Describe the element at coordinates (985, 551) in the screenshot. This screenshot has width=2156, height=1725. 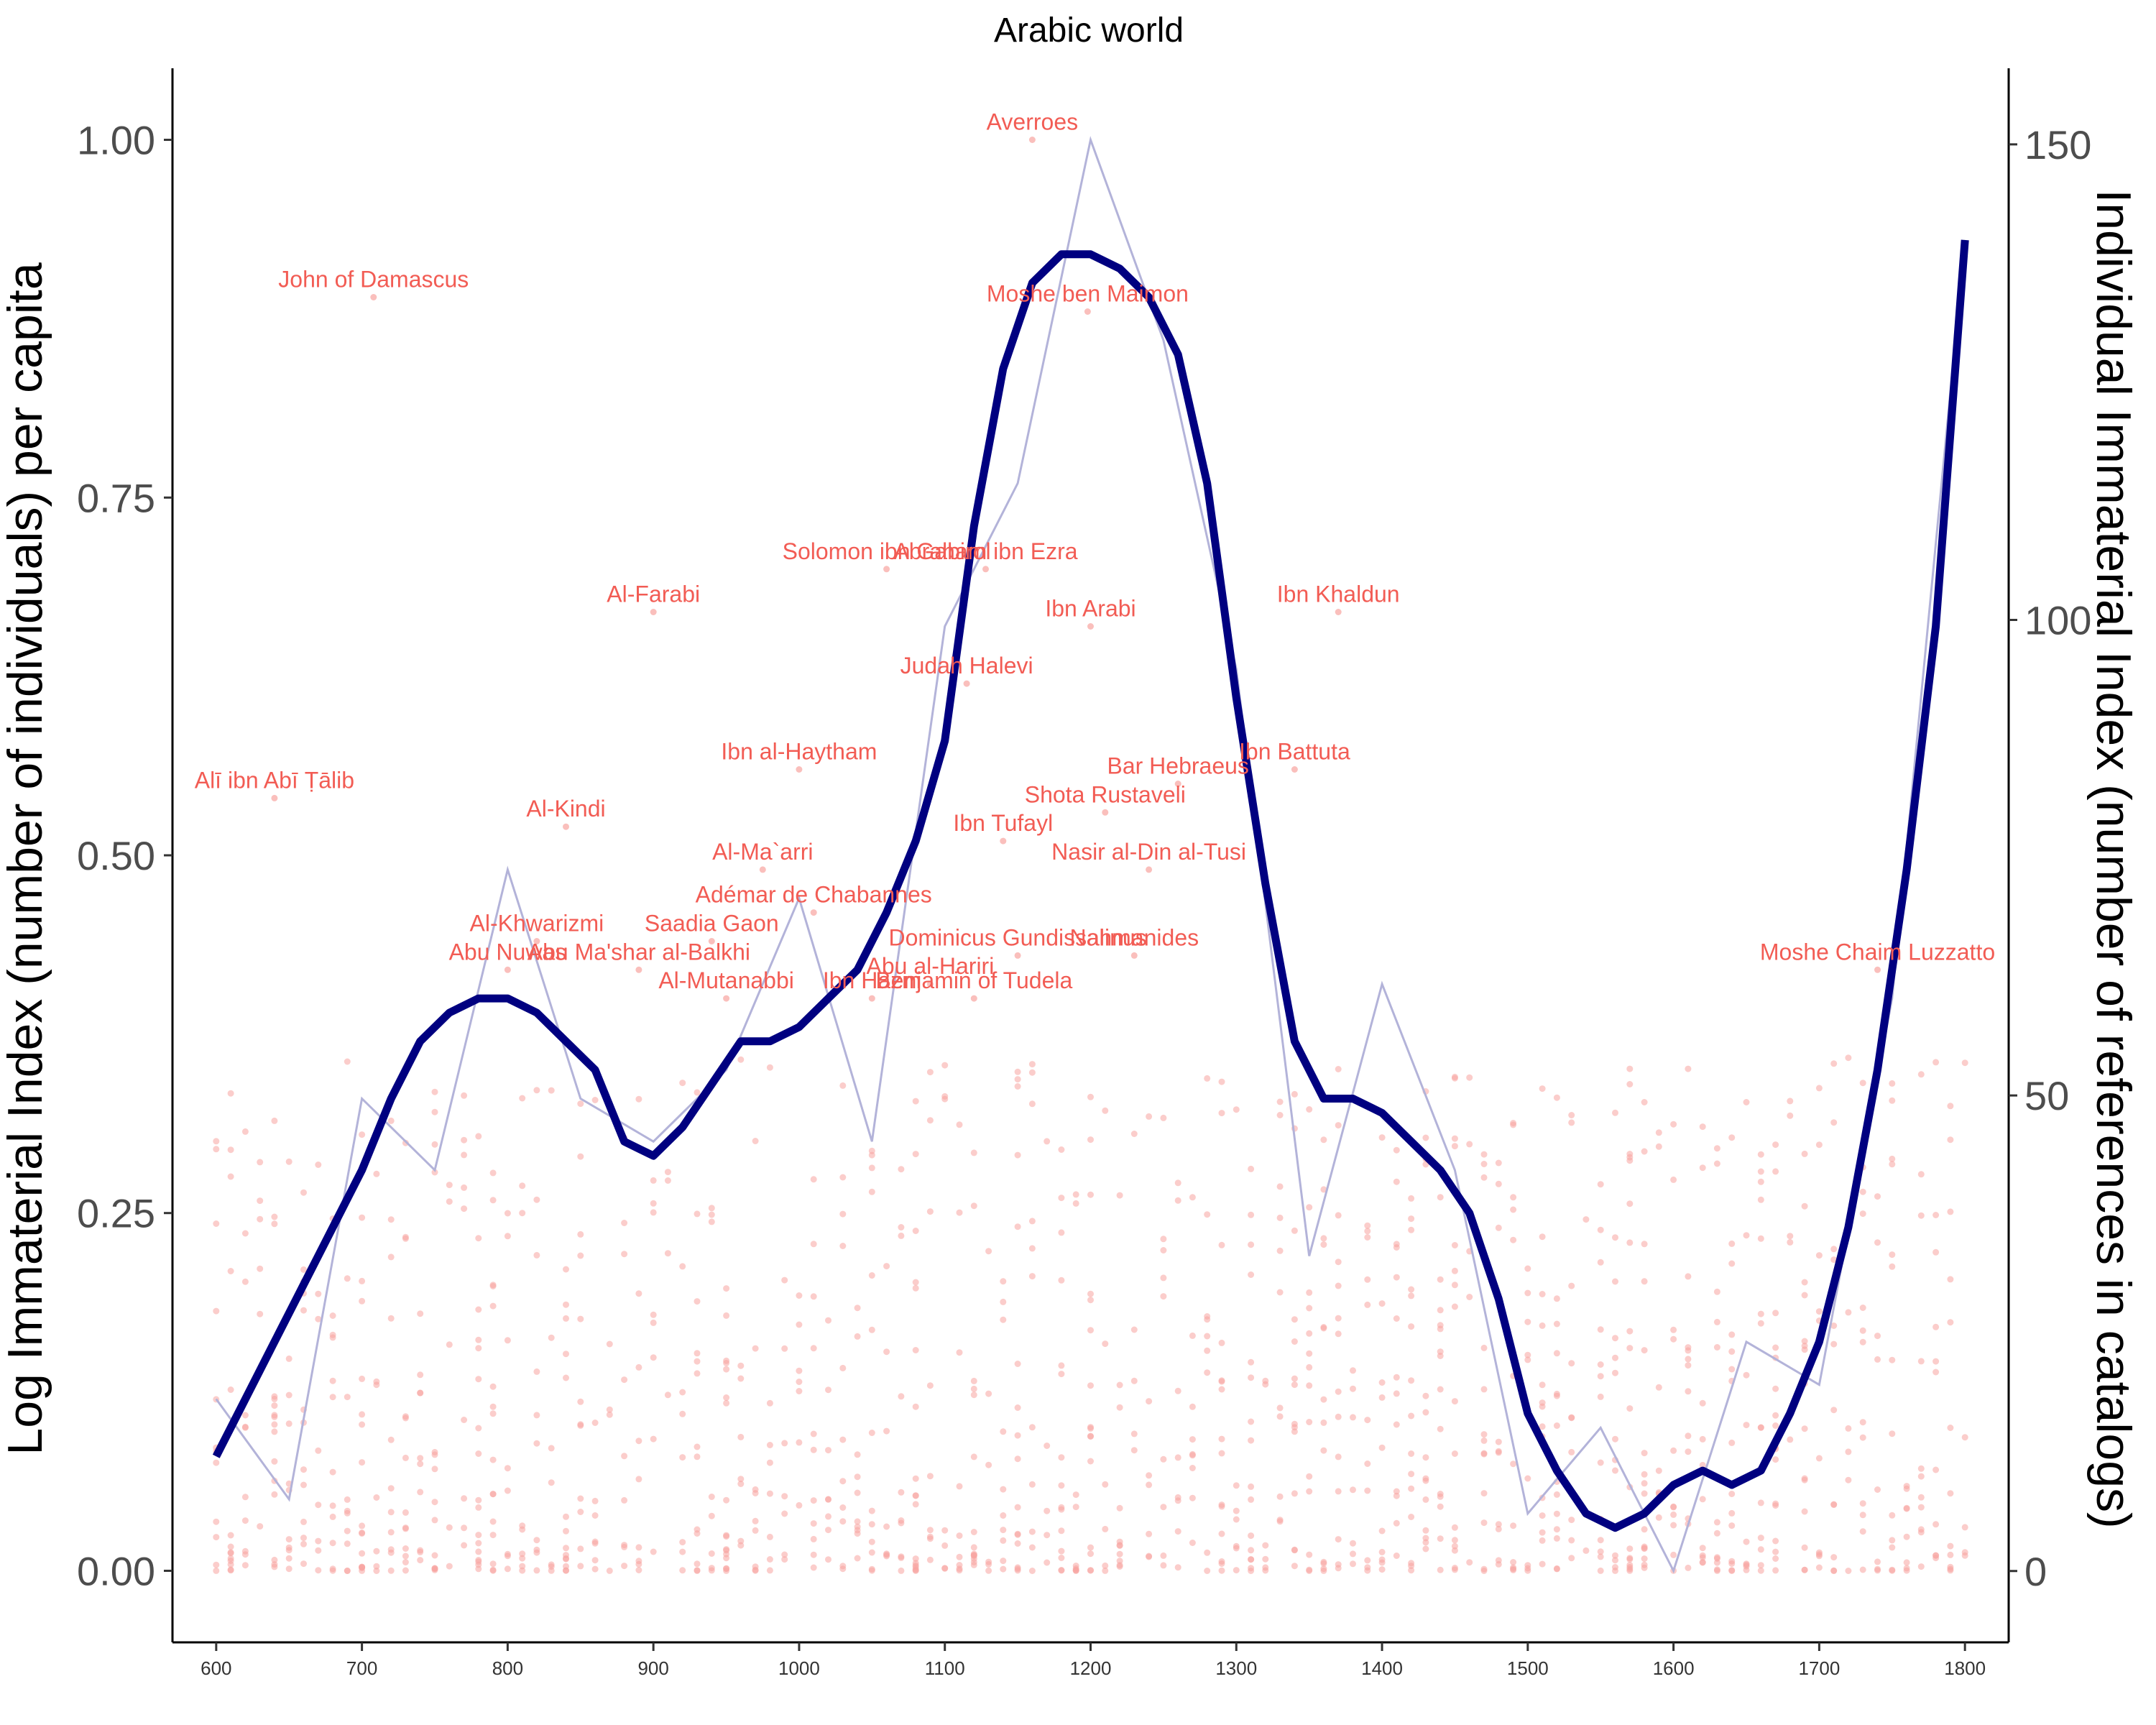
I see `annotation-label: Abraham ibn Ezra` at that location.